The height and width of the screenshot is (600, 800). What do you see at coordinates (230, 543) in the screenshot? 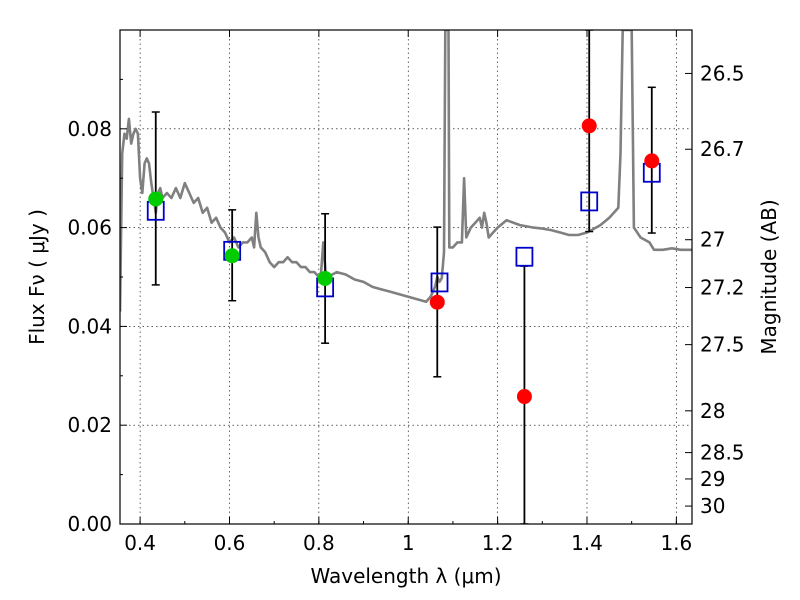
I see `x-tick-label: 0.6` at bounding box center [230, 543].